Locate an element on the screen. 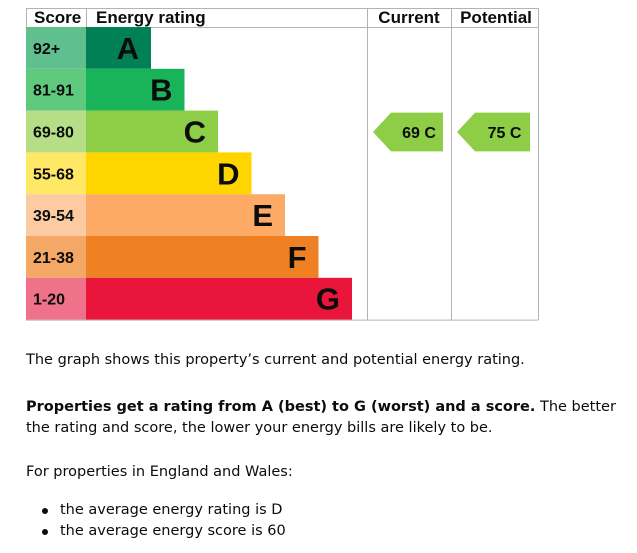 The height and width of the screenshot is (553, 637). rating-bar-f is located at coordinates (202, 257).